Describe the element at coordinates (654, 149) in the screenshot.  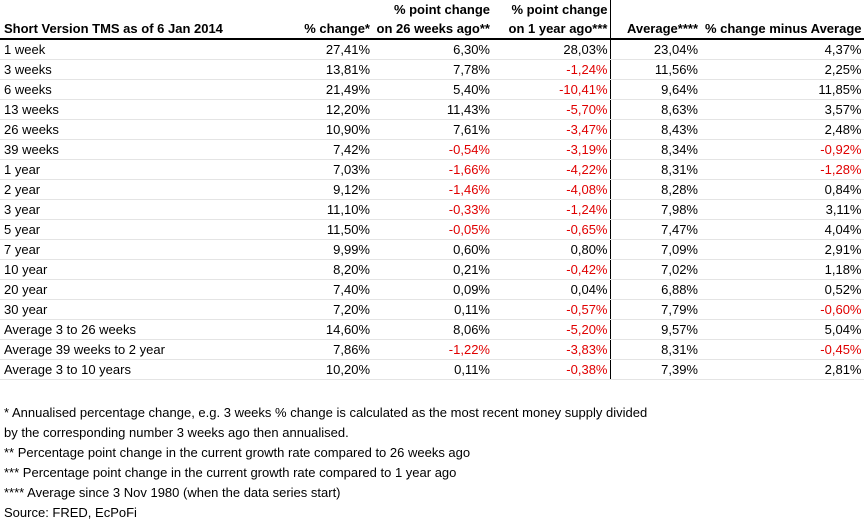
I see `cell-value: 8,34%` at that location.